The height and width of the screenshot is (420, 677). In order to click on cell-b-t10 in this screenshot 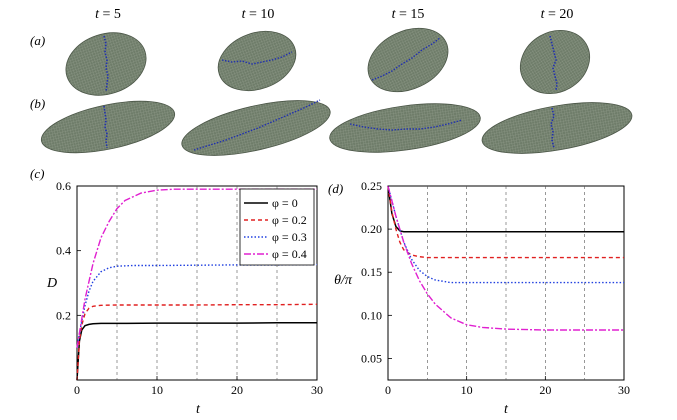, I will do `click(256, 127)`.